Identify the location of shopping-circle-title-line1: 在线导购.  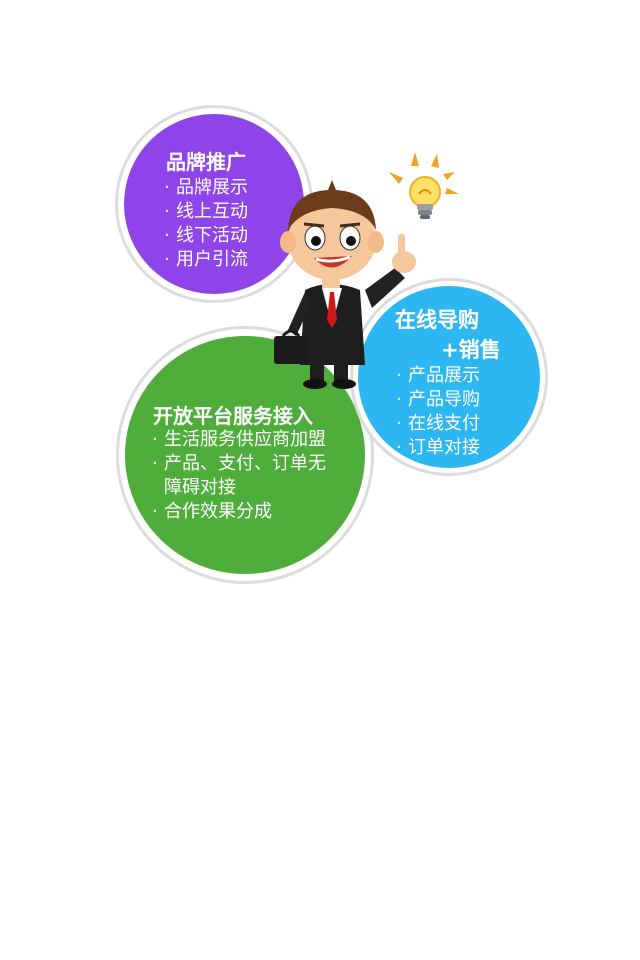
(437, 320).